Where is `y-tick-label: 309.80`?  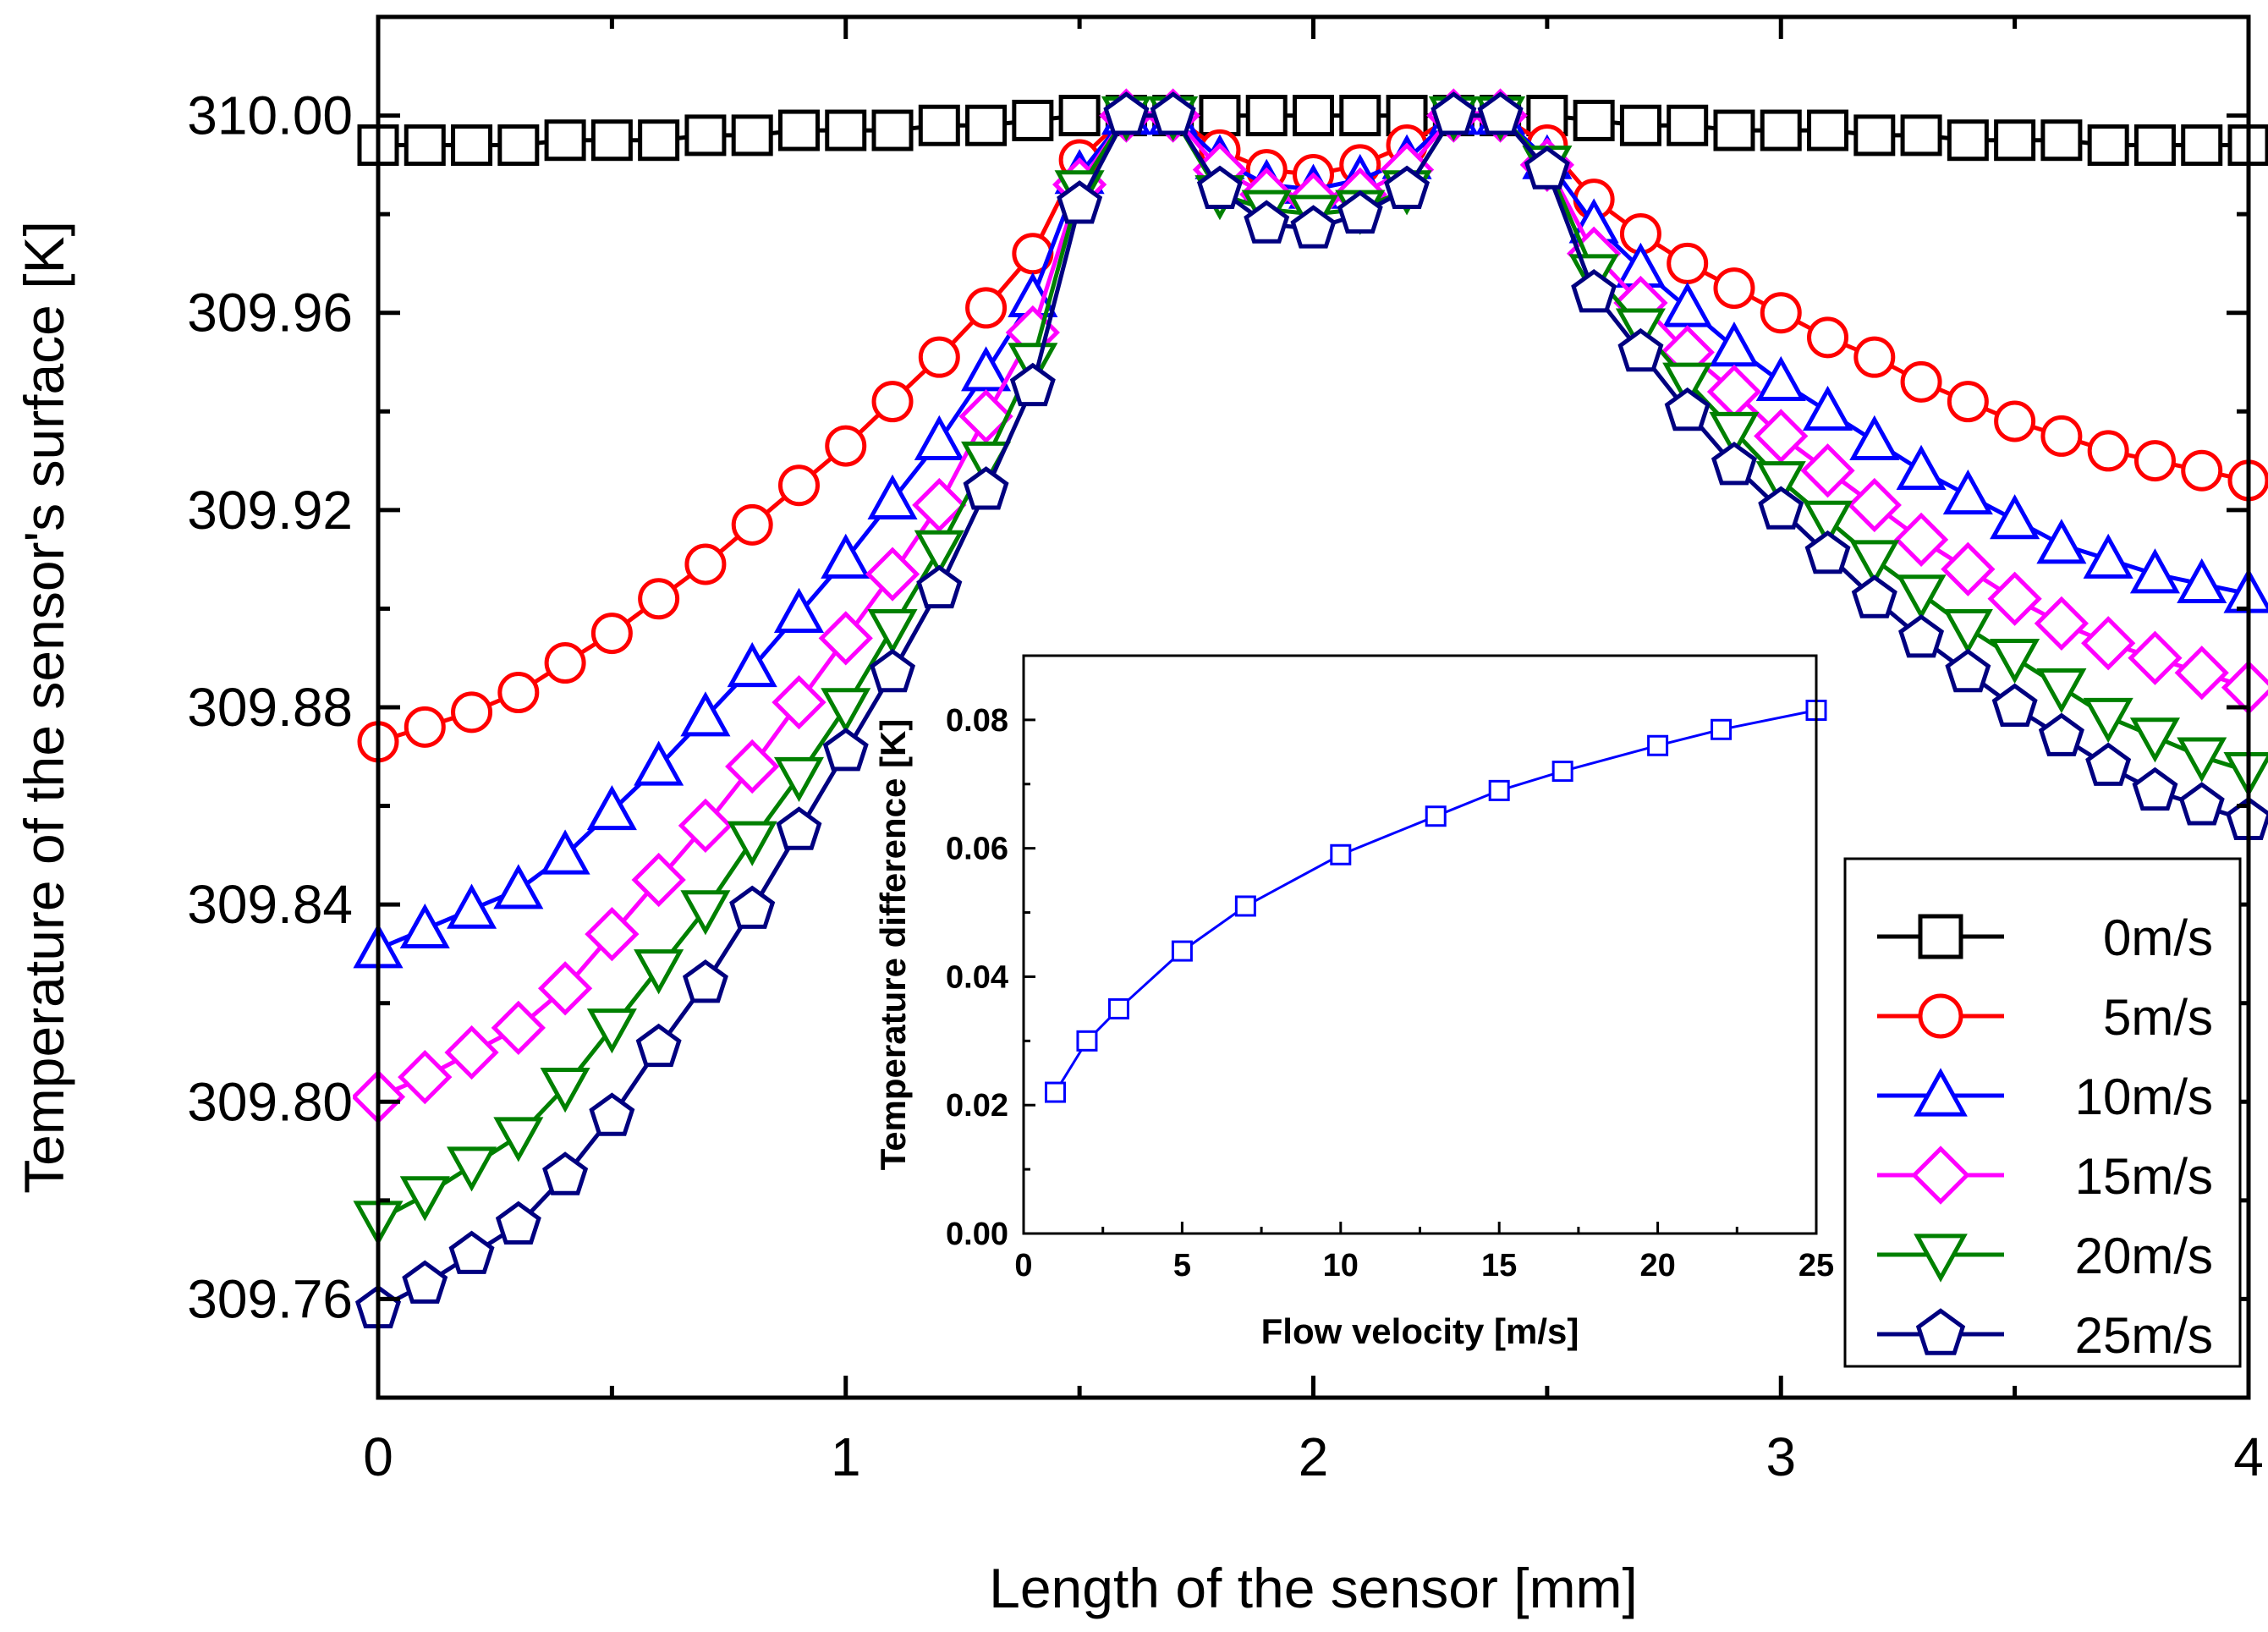 y-tick-label: 309.80 is located at coordinates (270, 1101).